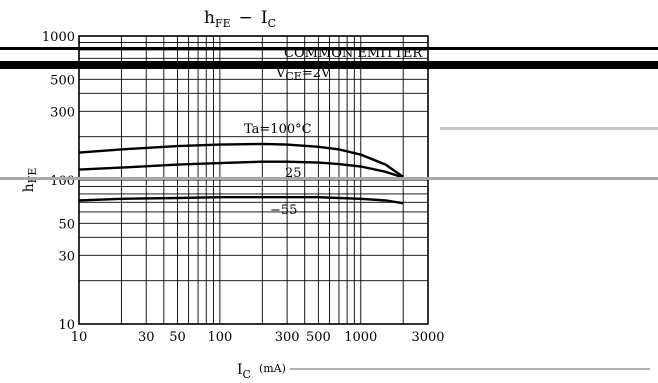 This screenshot has height=383, width=658. What do you see at coordinates (219, 337) in the screenshot?
I see `x-tick-label: 100` at bounding box center [219, 337].